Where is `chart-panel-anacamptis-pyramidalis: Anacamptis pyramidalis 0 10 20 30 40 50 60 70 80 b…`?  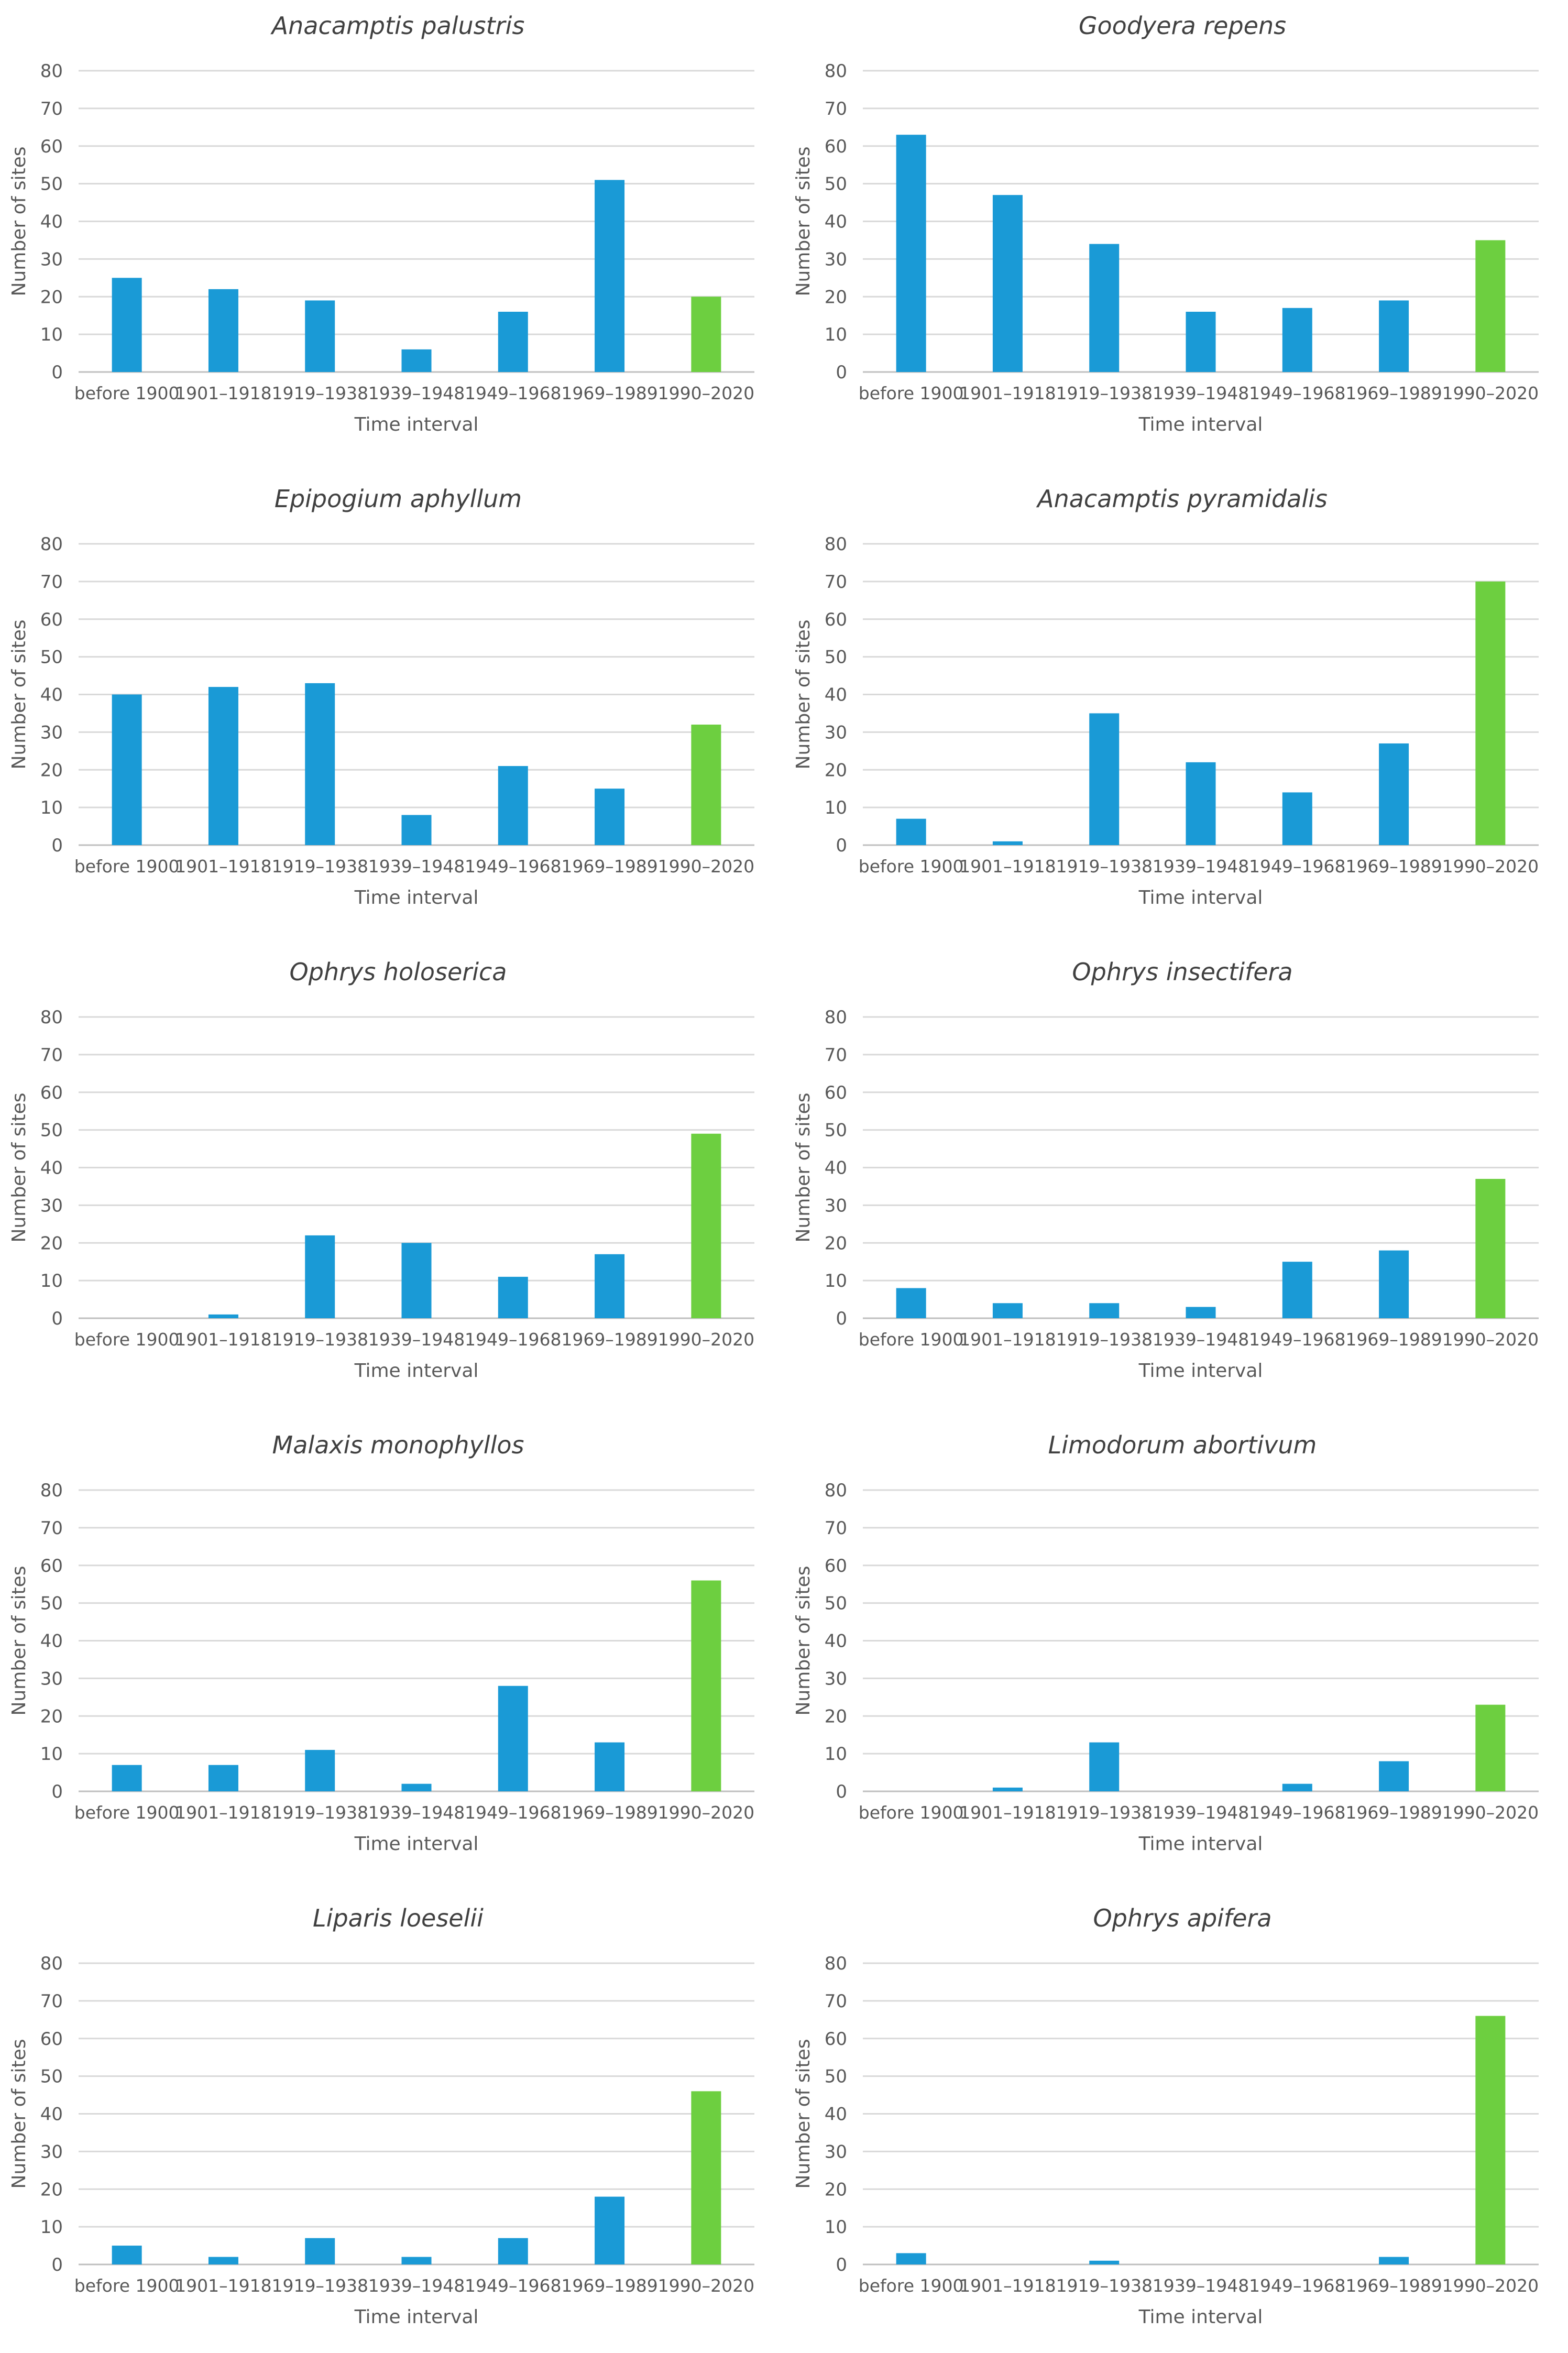 chart-panel-anacamptis-pyramidalis: Anacamptis pyramidalis 0 10 20 30 40 50 60 70 80 b… is located at coordinates (1176, 703).